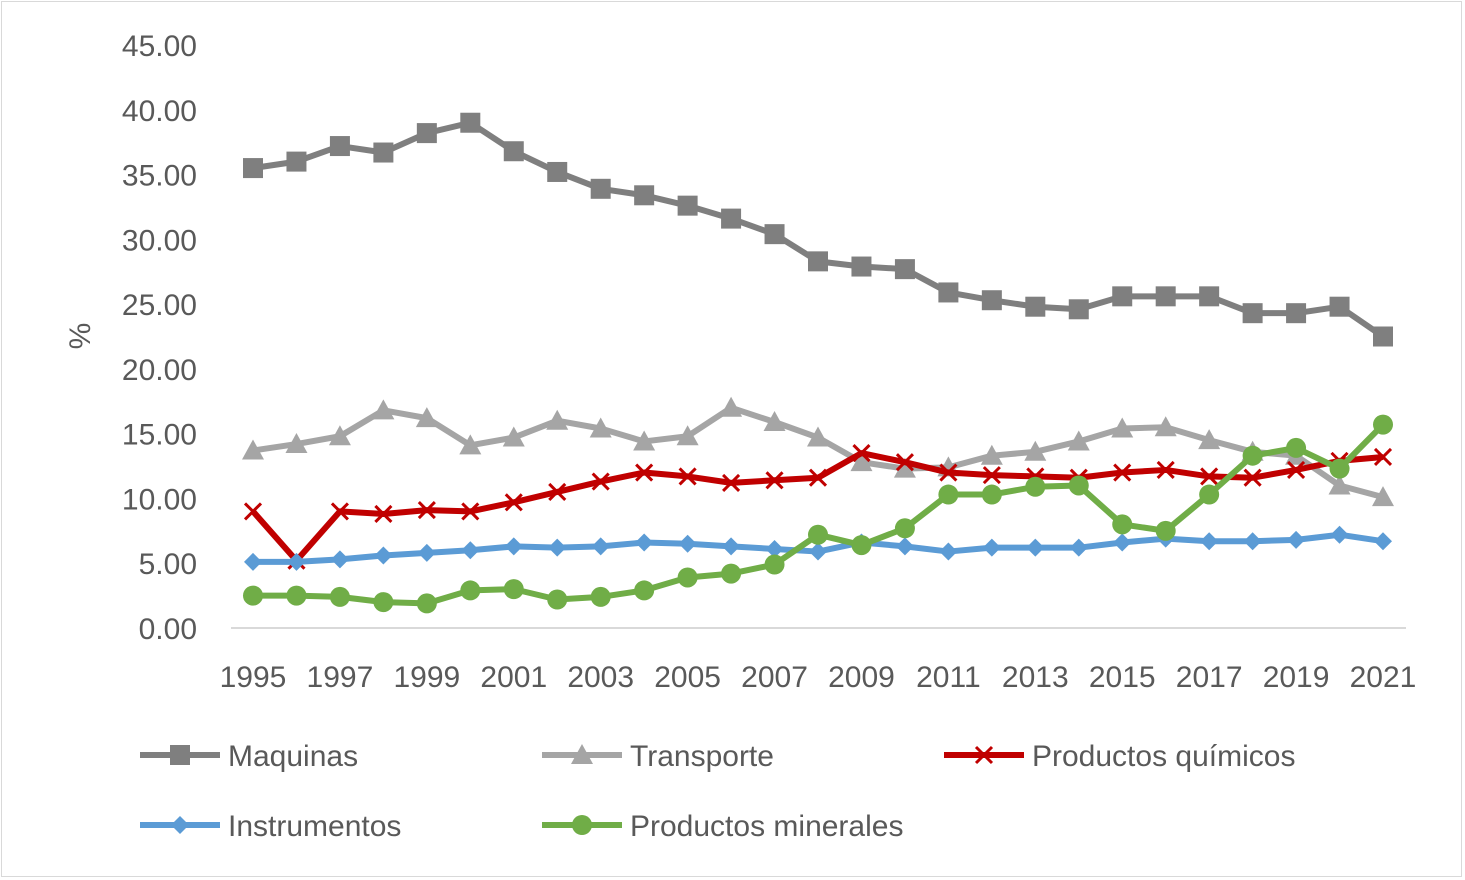 This screenshot has height=880, width=1465. I want to click on y-tick-label: 40.00, so click(159, 111).